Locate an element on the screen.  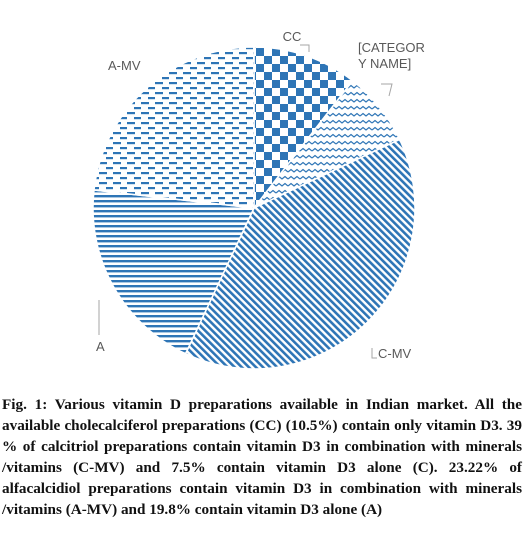
category-label: A is located at coordinates (100, 346).